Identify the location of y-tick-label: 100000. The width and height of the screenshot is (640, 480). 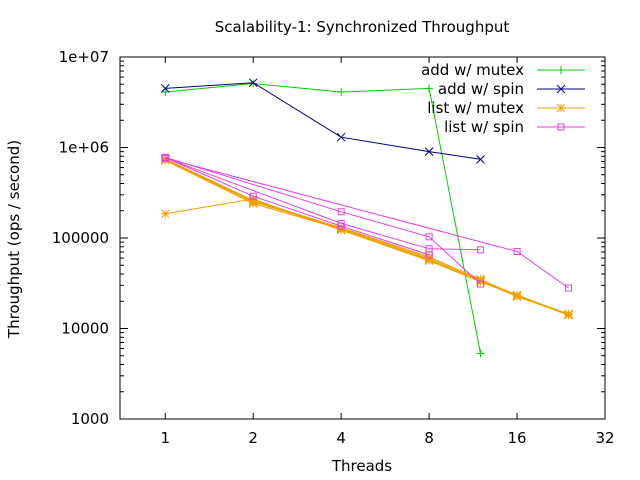
(80, 238).